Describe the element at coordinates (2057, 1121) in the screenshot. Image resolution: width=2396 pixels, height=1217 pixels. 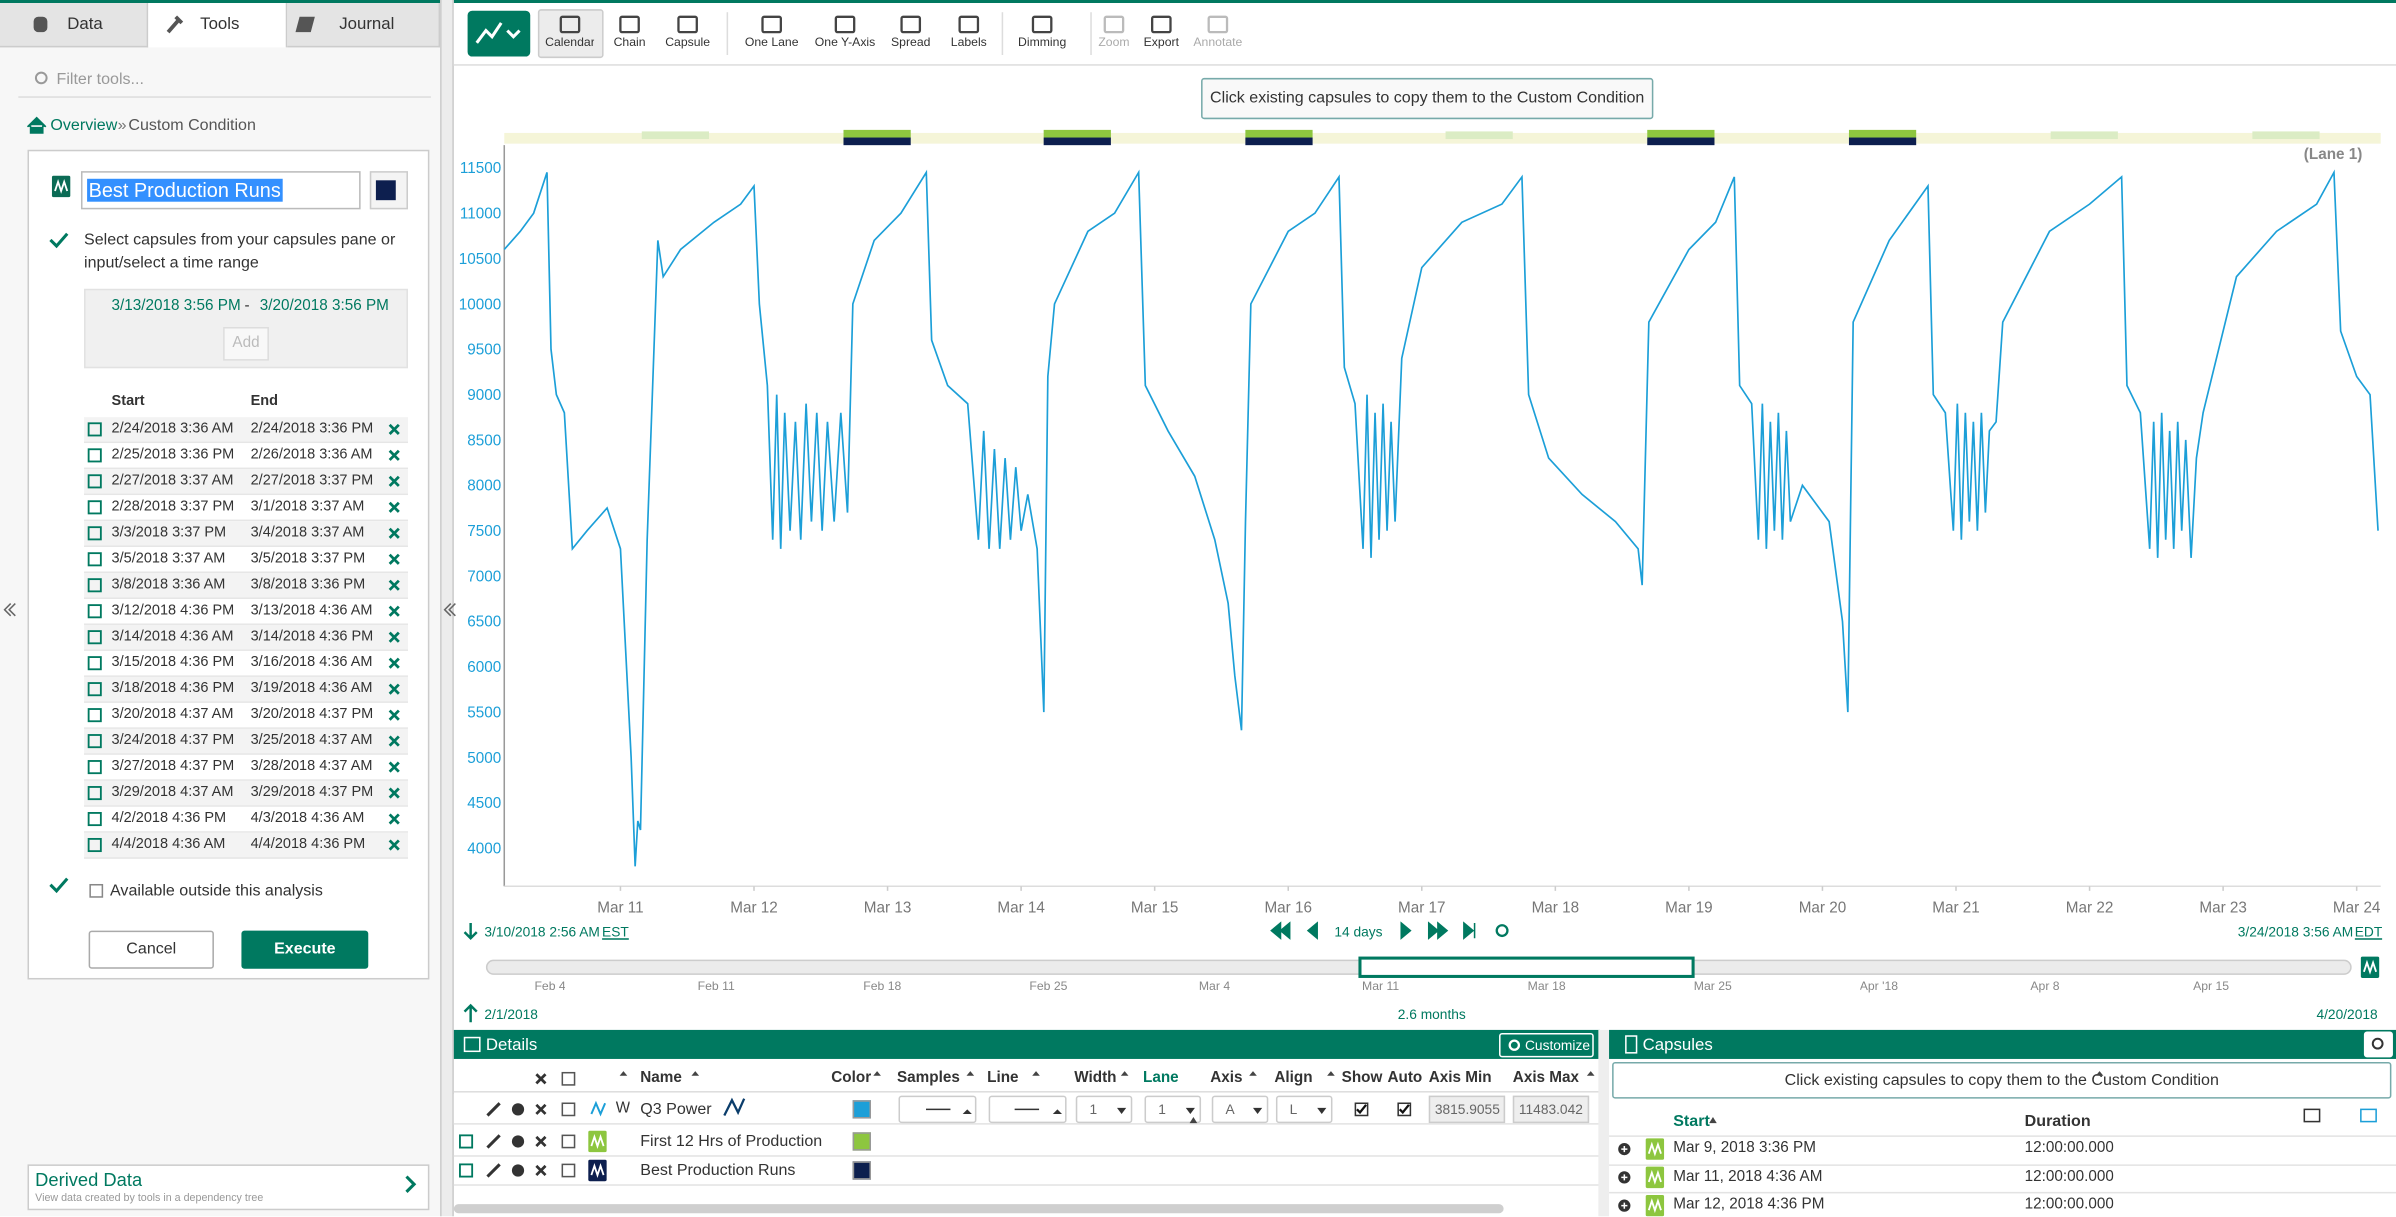
I see `capsules-column: Duration` at that location.